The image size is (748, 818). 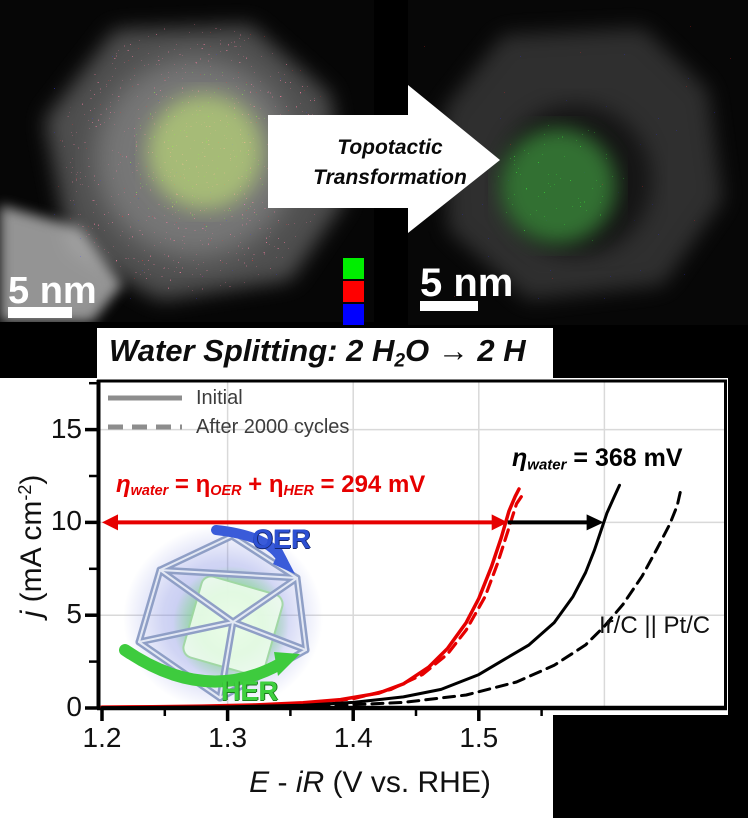 What do you see at coordinates (219, 398) in the screenshot?
I see `legend-entry-initial: Initial` at bounding box center [219, 398].